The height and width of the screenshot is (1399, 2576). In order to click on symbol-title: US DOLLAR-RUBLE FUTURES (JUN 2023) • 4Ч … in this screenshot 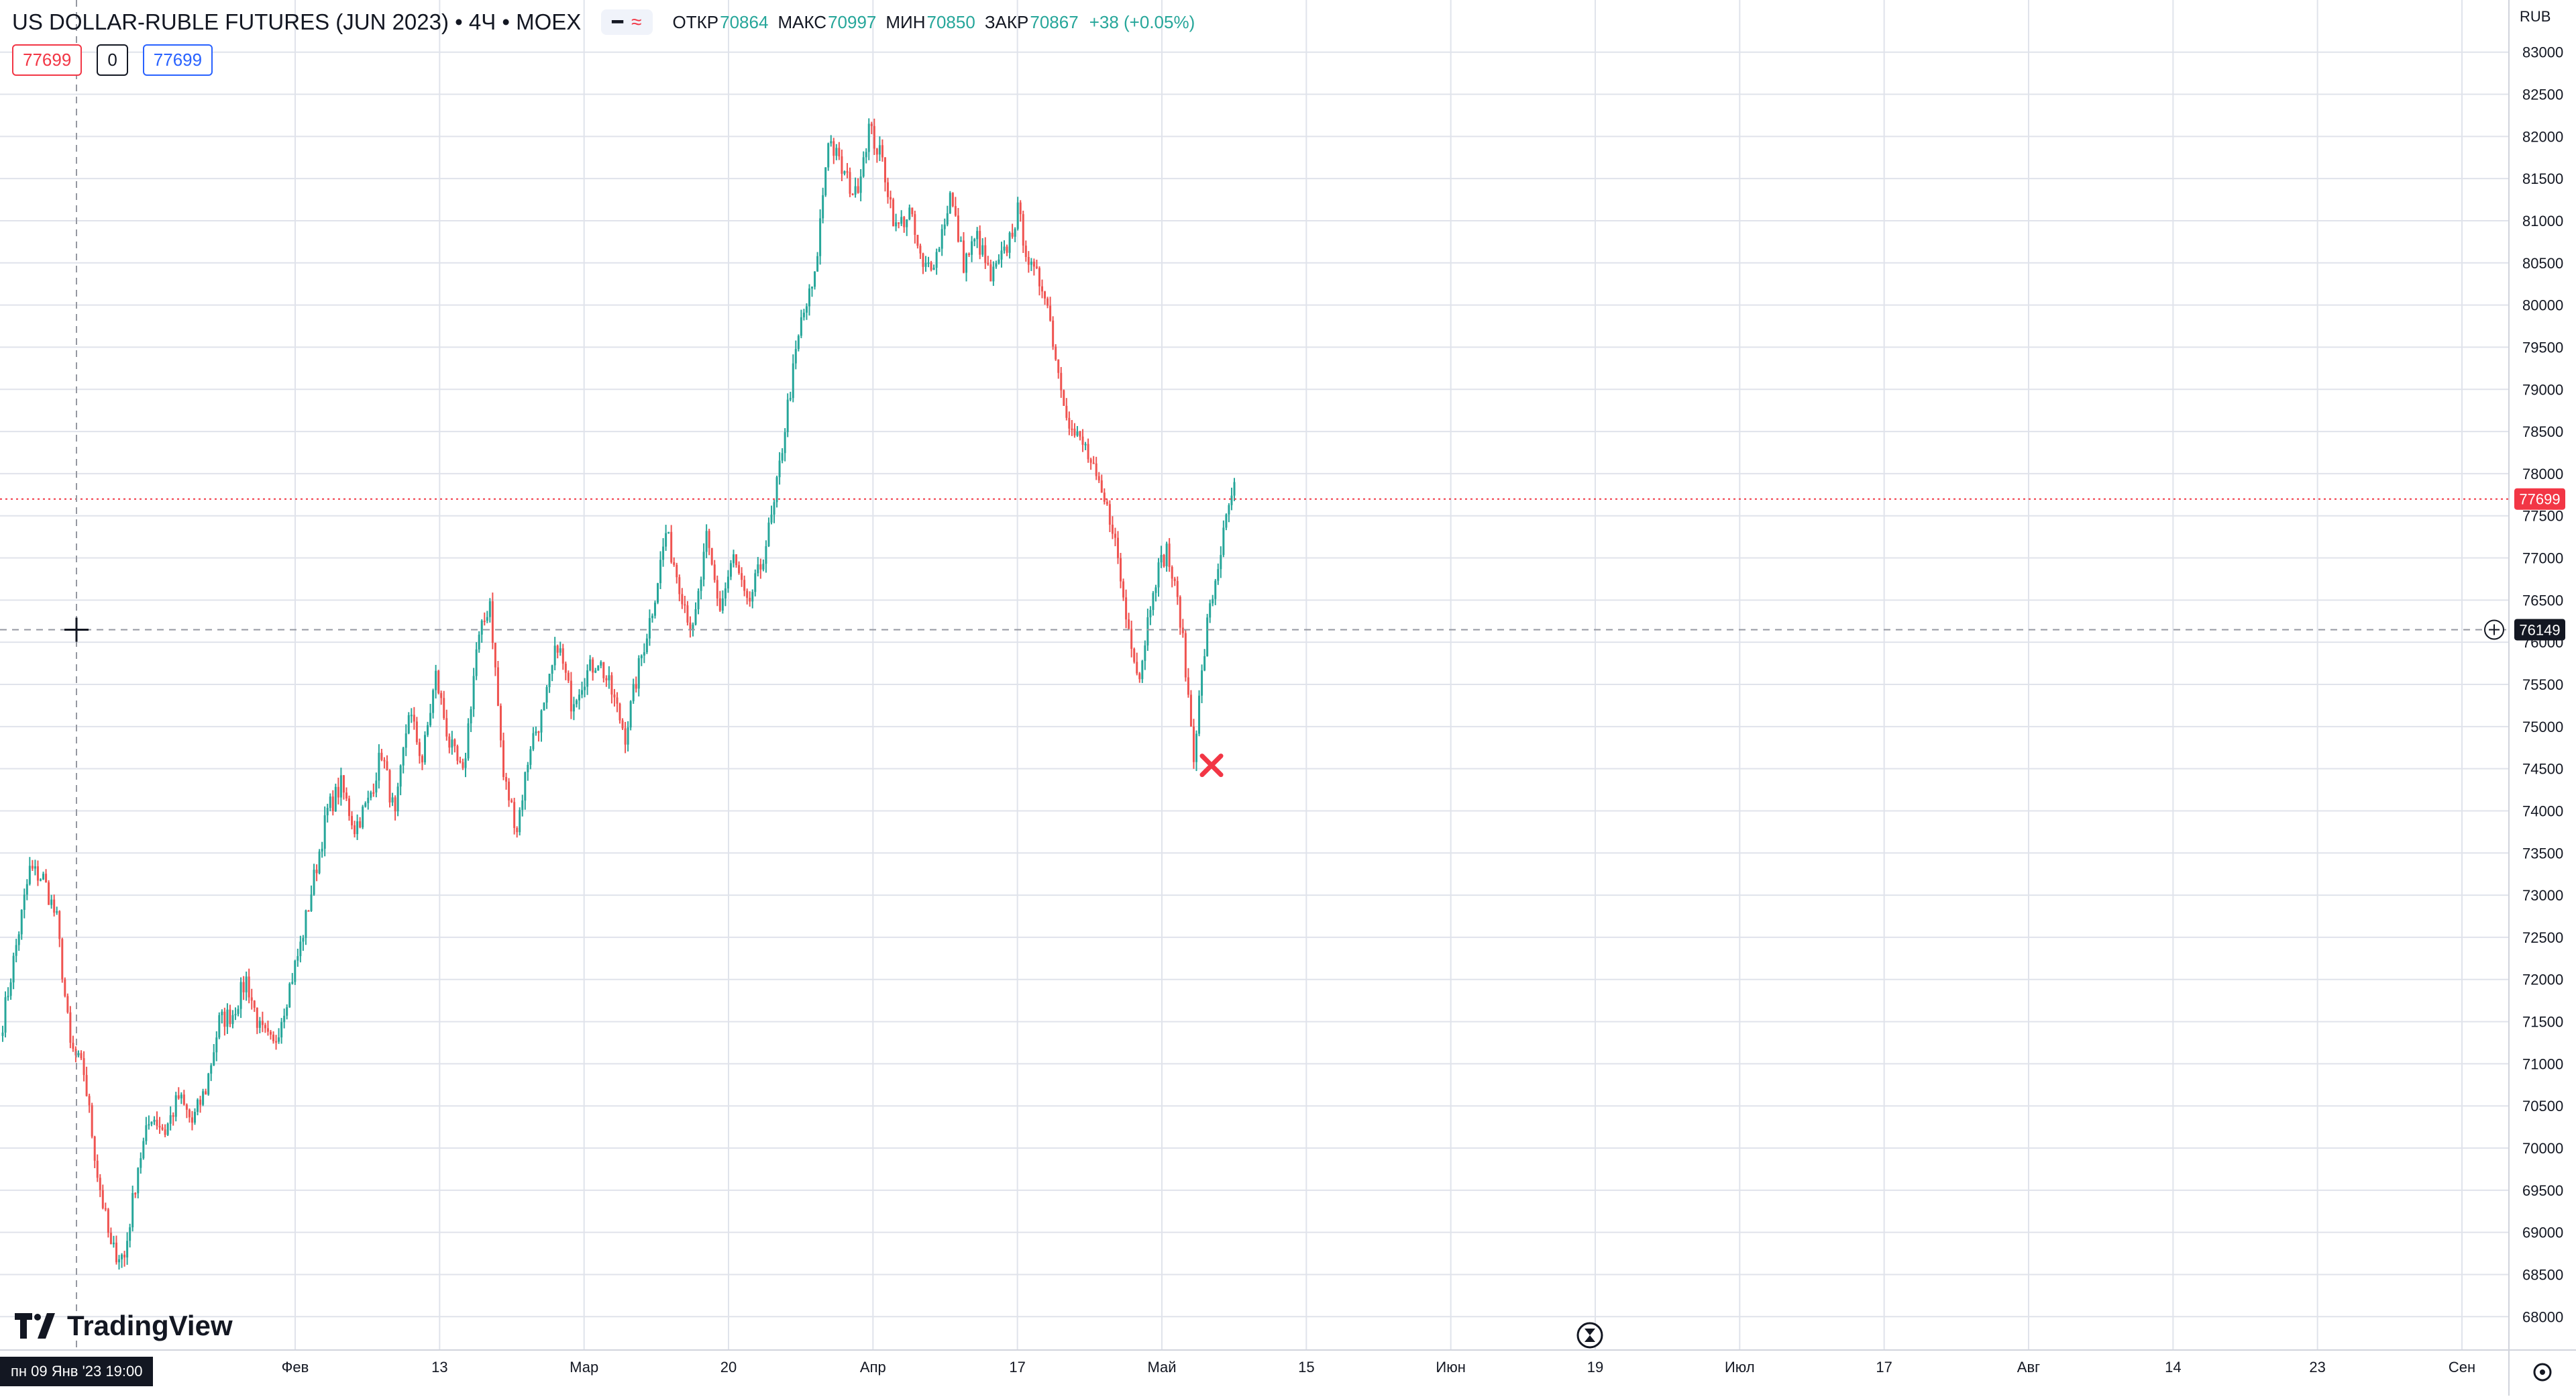, I will do `click(297, 21)`.